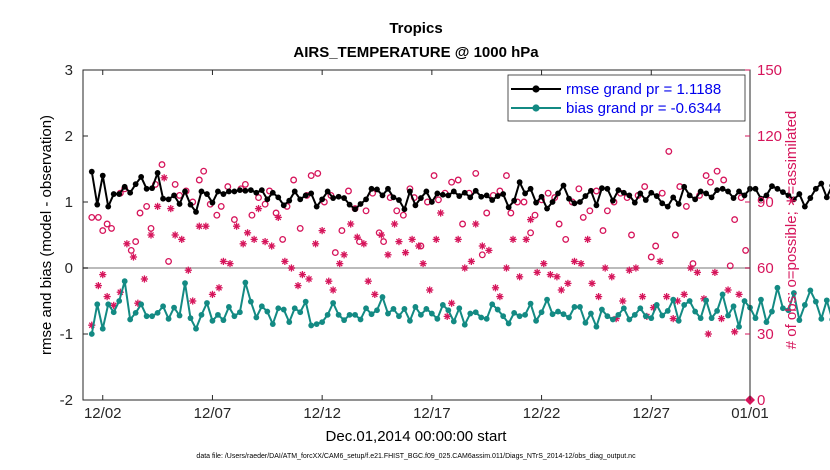  I want to click on y-tick-label-right: 120, so click(769, 136).